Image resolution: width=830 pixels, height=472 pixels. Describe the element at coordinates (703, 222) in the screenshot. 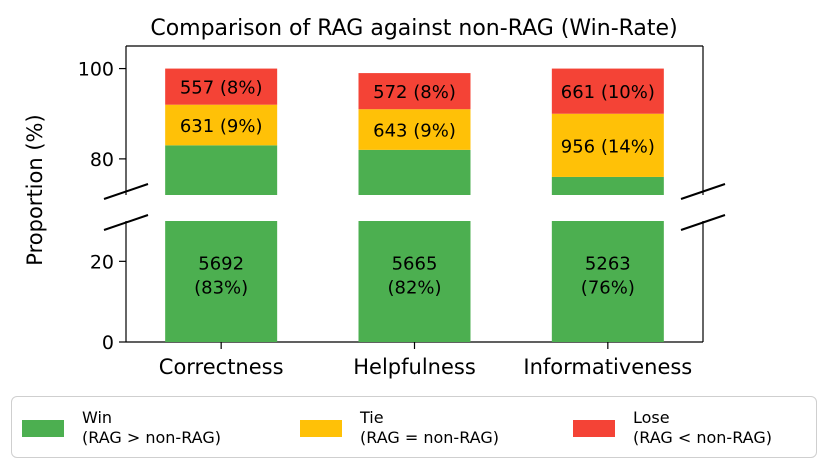

I see `break-mark-right-lower` at that location.